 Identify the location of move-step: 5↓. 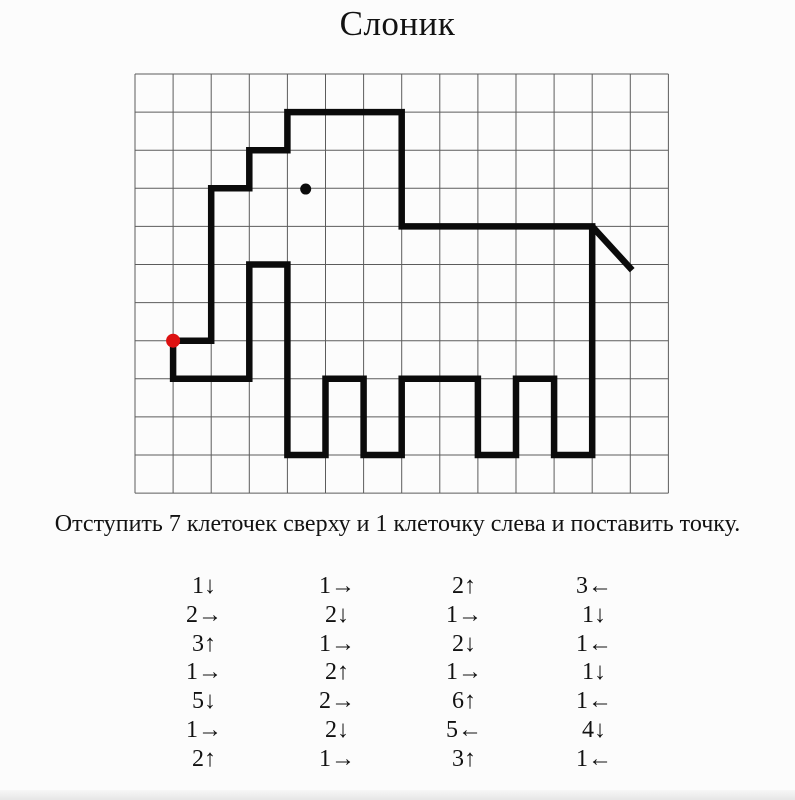
(204, 701).